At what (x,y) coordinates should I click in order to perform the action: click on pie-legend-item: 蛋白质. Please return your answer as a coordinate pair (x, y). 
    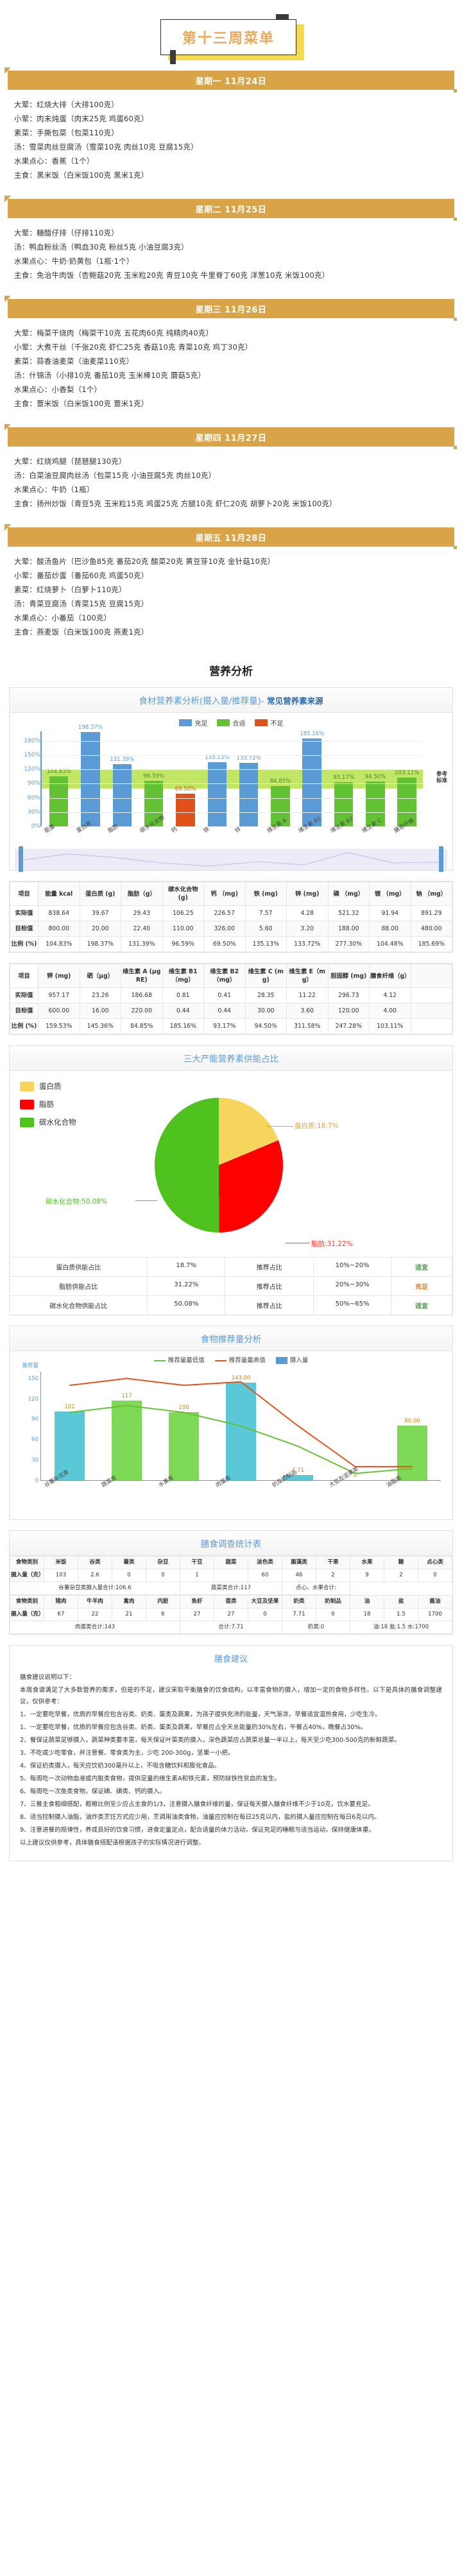
    Looking at the image, I should click on (48, 1086).